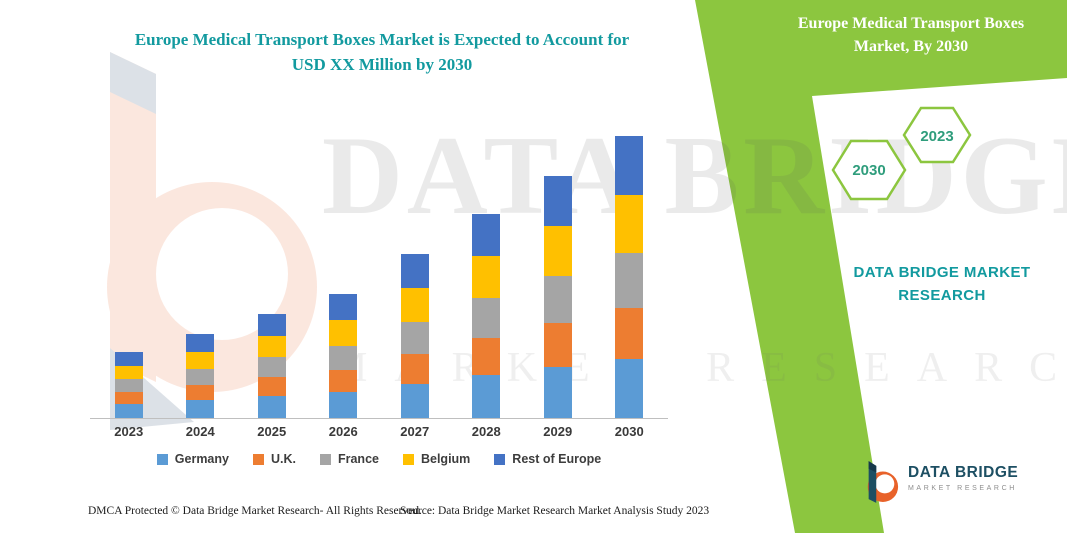  Describe the element at coordinates (557, 459) in the screenshot. I see `legend-label: Rest of Europe` at that location.